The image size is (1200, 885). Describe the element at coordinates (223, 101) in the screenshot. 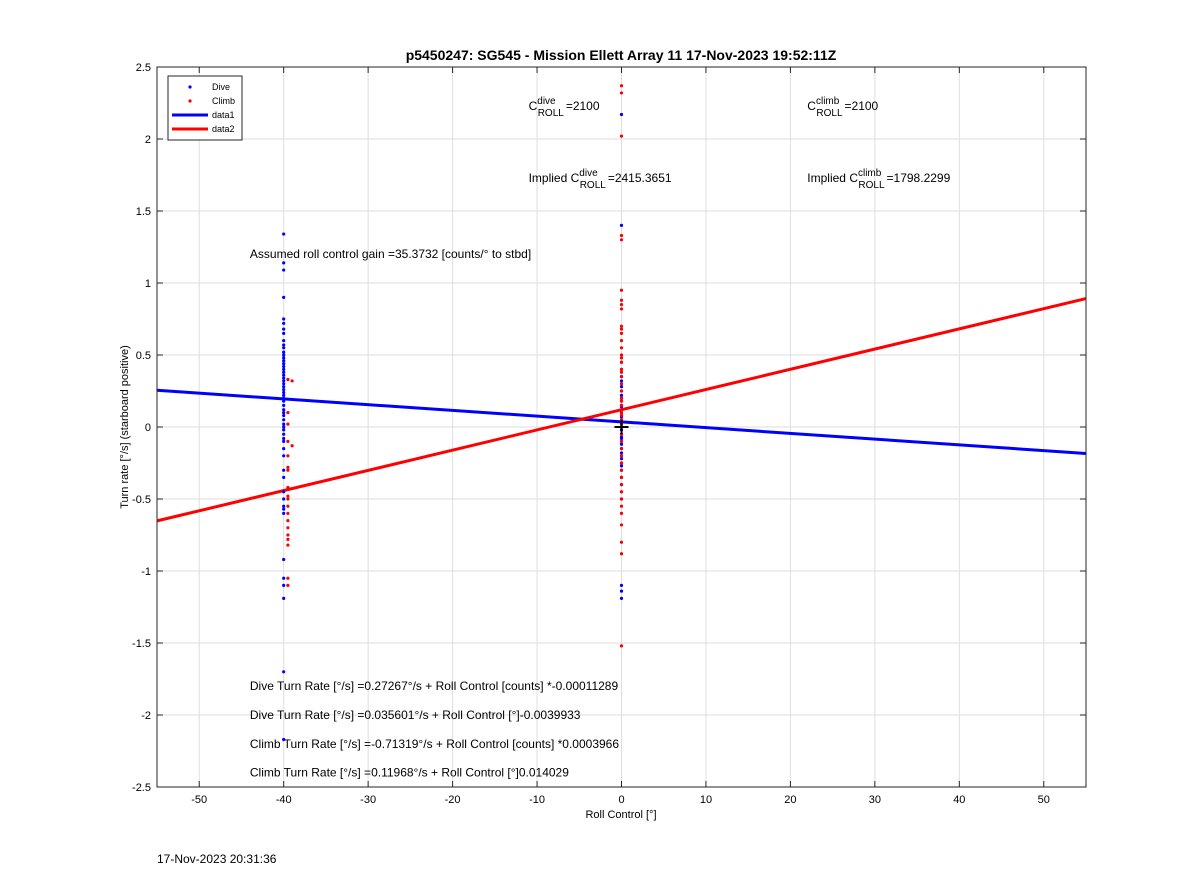

I see `legend-label: Climb` at that location.